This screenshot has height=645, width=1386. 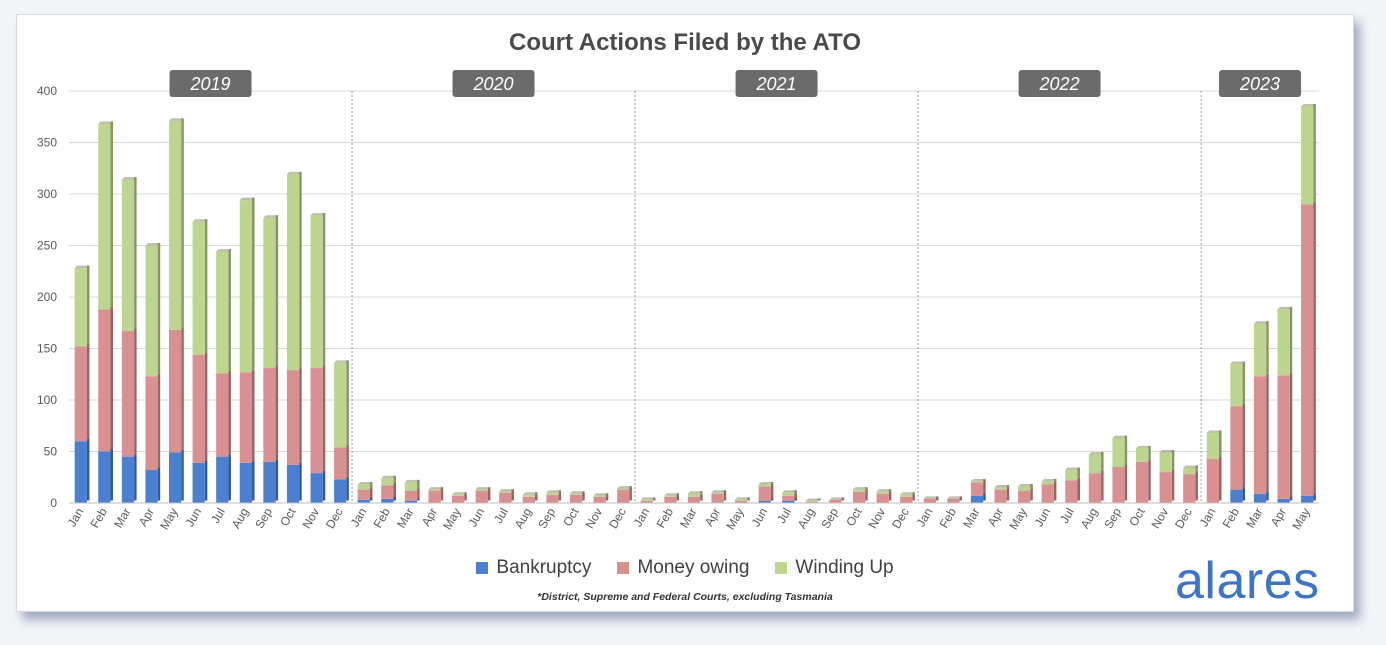 I want to click on x-tick-label: Sep, so click(x=1112, y=518).